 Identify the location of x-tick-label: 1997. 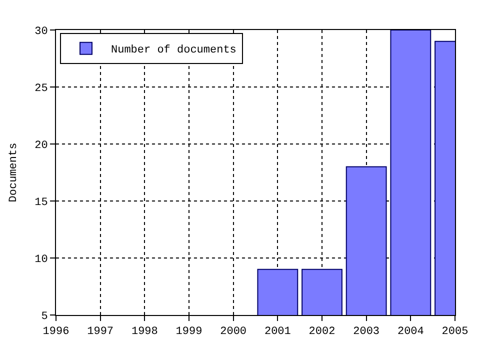
(100, 332).